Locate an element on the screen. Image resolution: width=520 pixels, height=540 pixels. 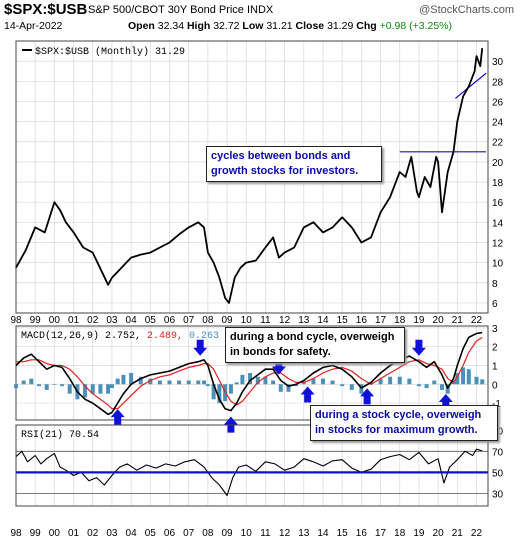
price-tick-label: 12 is located at coordinates (498, 243).